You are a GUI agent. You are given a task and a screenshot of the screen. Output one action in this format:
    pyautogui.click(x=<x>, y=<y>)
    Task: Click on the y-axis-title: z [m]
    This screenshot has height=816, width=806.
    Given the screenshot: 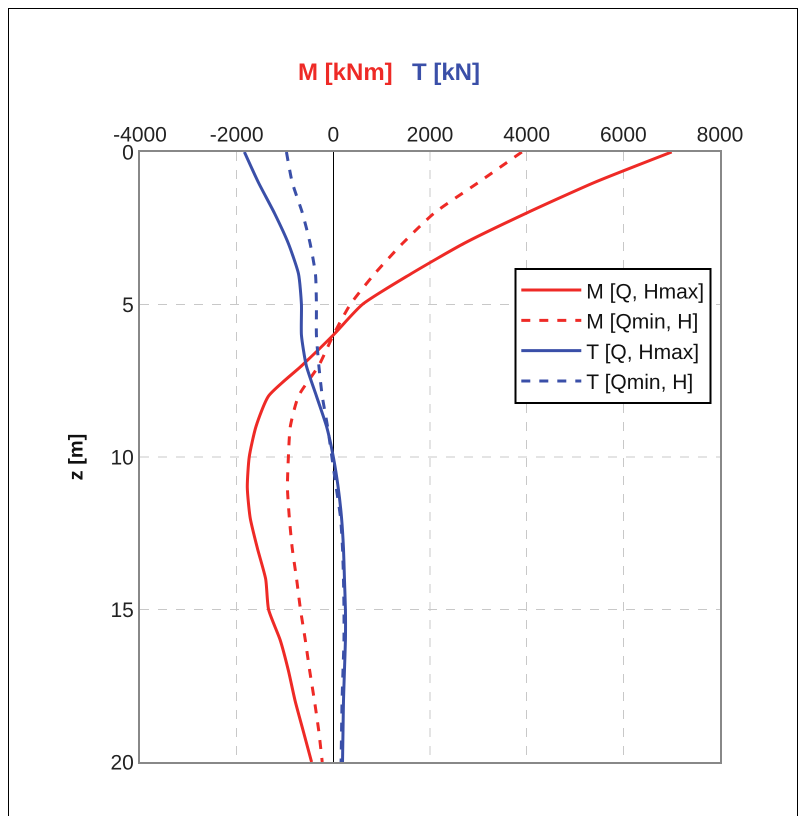 What is the action you would take?
    pyautogui.click(x=76, y=457)
    